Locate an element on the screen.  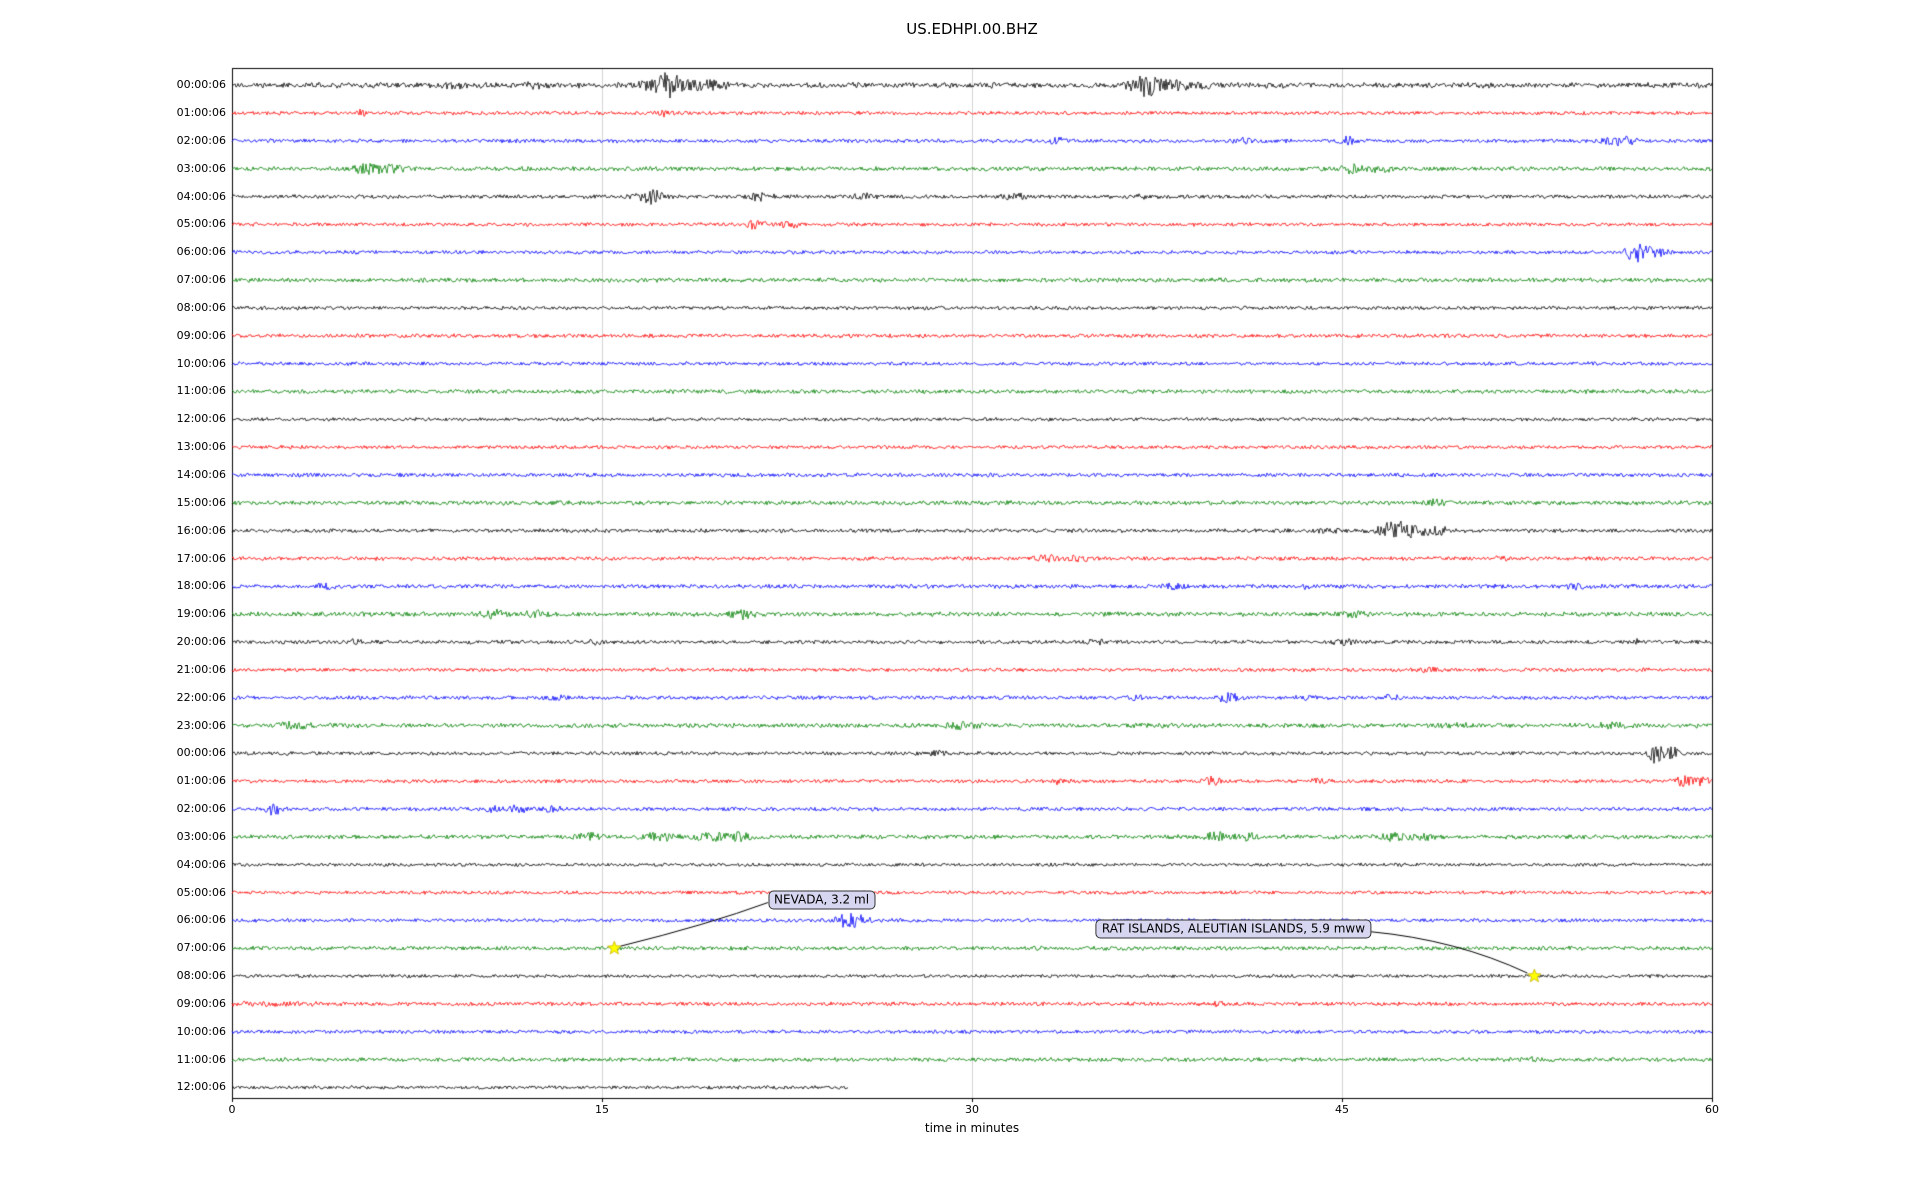
x-tick-label: 45 is located at coordinates (1342, 1109).